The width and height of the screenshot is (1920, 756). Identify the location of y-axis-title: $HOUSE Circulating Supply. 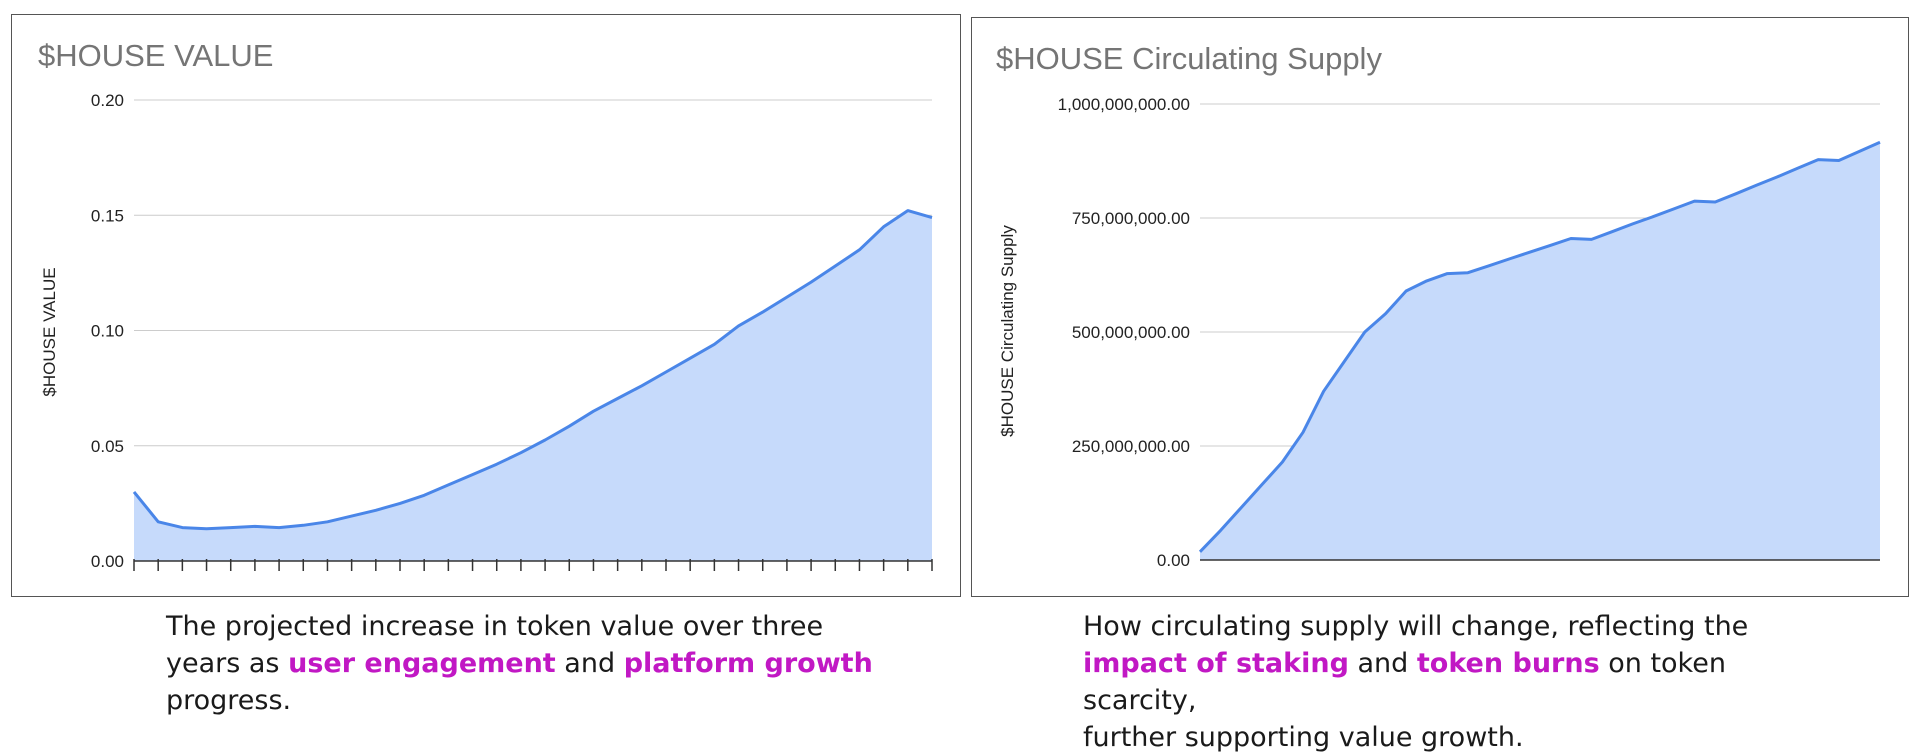
(1007, 331).